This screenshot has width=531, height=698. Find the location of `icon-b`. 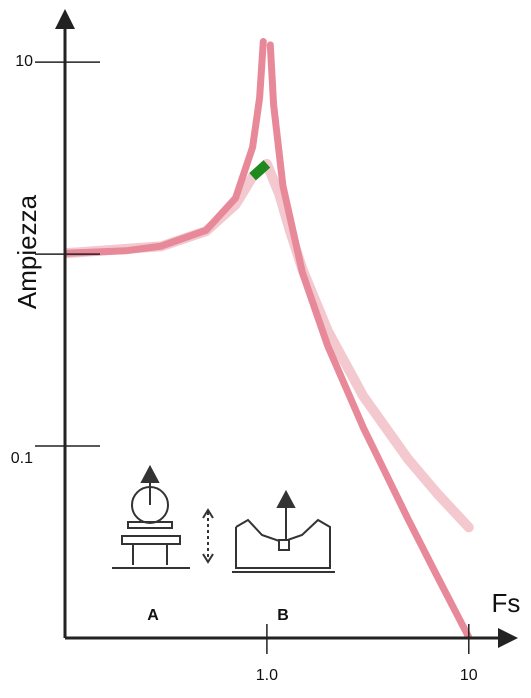

icon-b is located at coordinates (283, 531).